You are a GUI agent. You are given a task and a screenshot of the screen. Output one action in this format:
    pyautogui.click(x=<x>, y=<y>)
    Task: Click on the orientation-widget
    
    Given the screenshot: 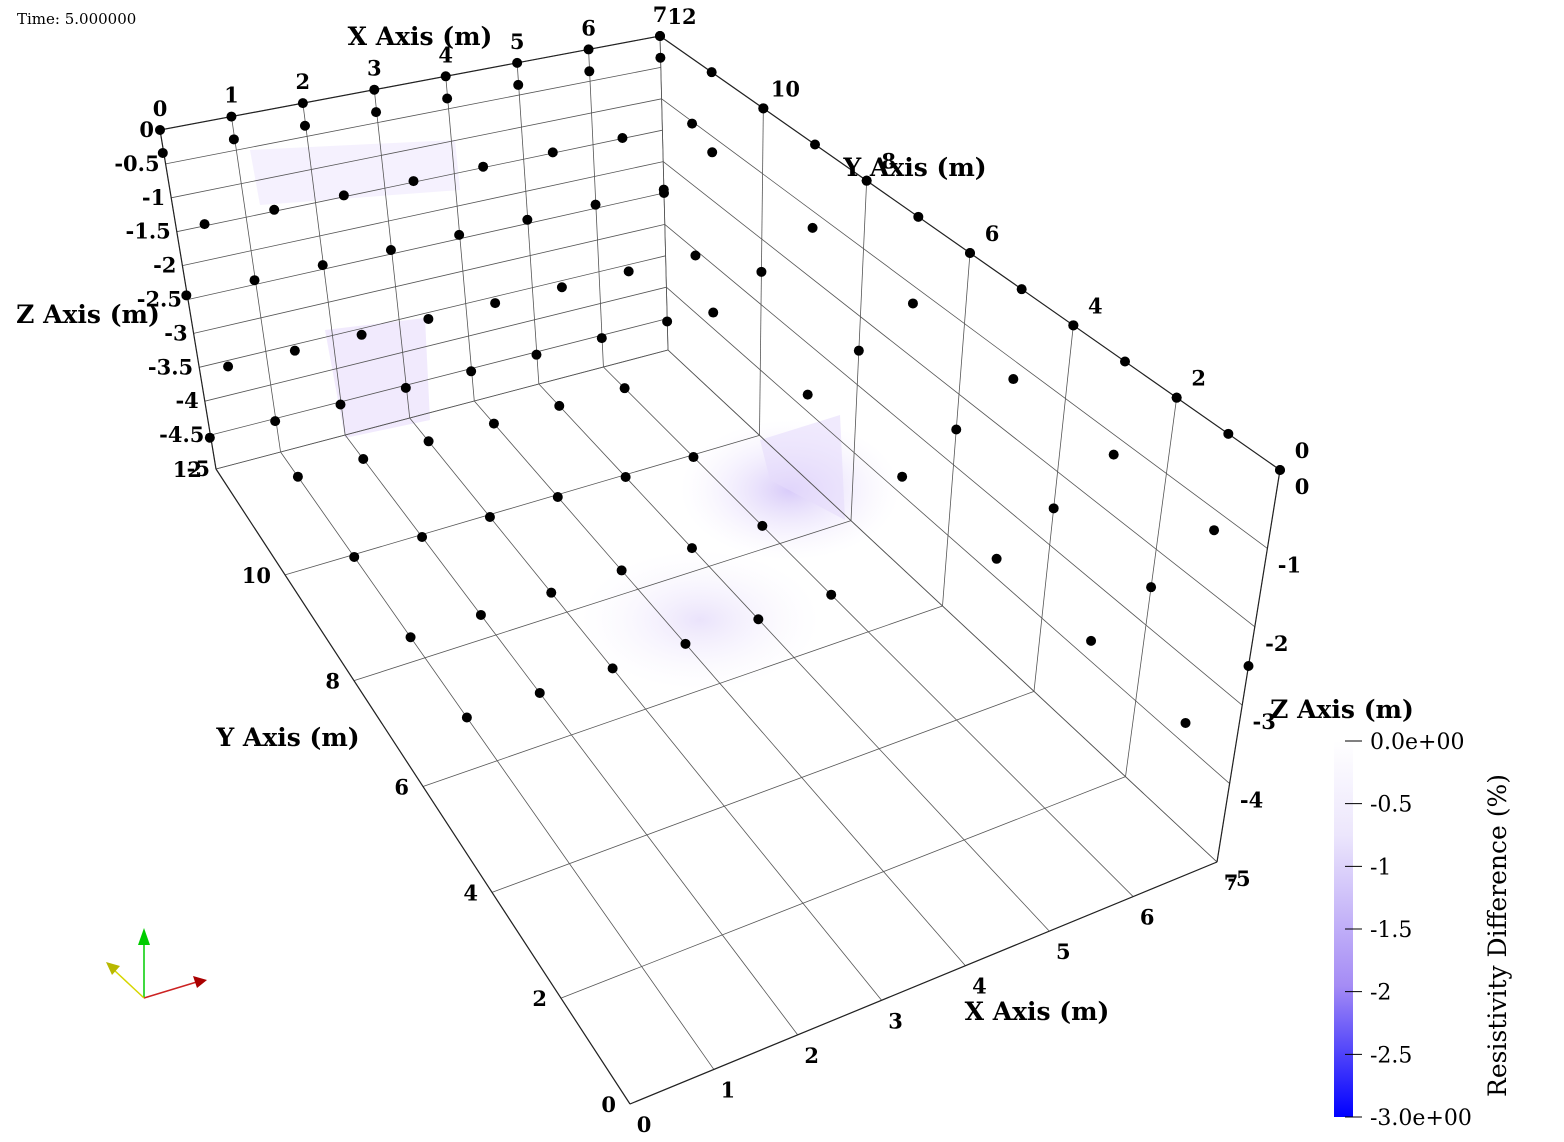 What is the action you would take?
    pyautogui.click(x=156, y=963)
    